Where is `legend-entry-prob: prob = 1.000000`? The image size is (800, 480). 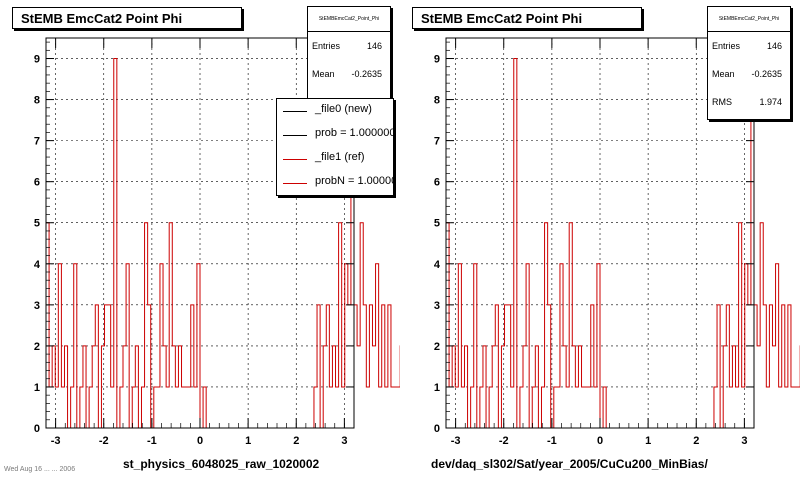 legend-entry-prob: prob = 1.000000 is located at coordinates (335, 135).